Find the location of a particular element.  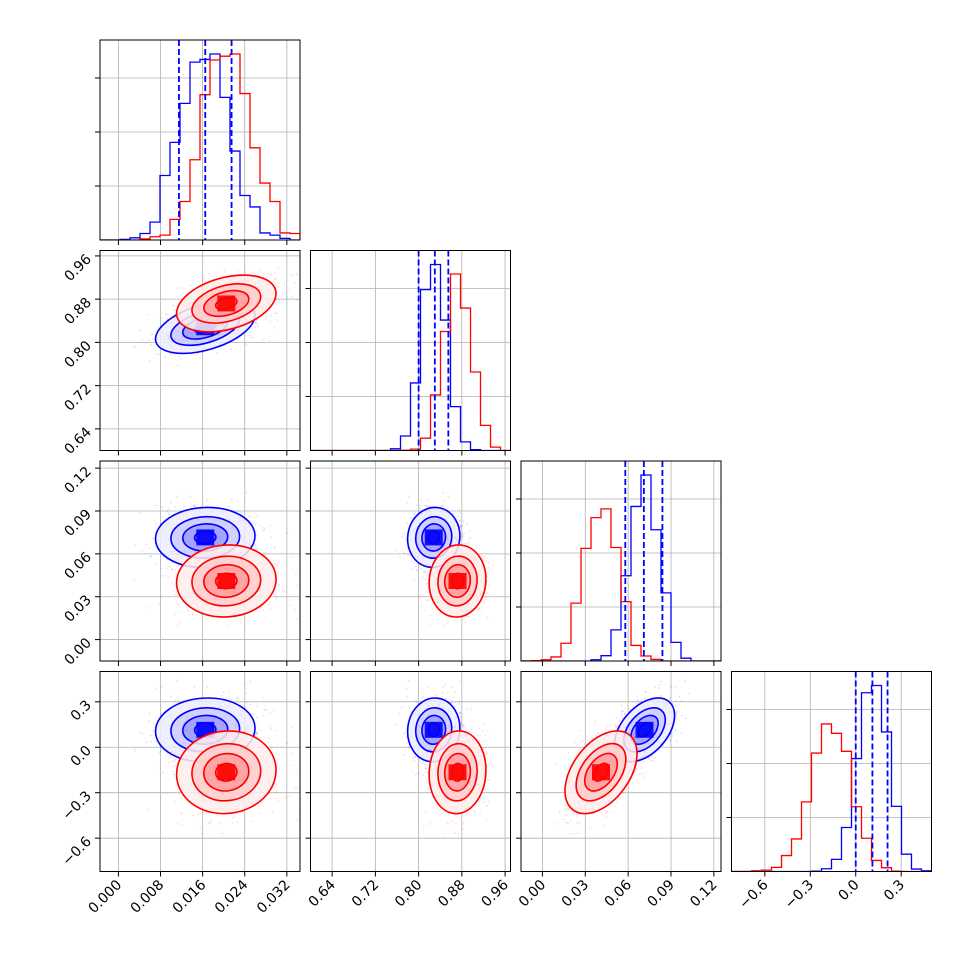

y-tick-label: 0.03 is located at coordinates (77, 608).